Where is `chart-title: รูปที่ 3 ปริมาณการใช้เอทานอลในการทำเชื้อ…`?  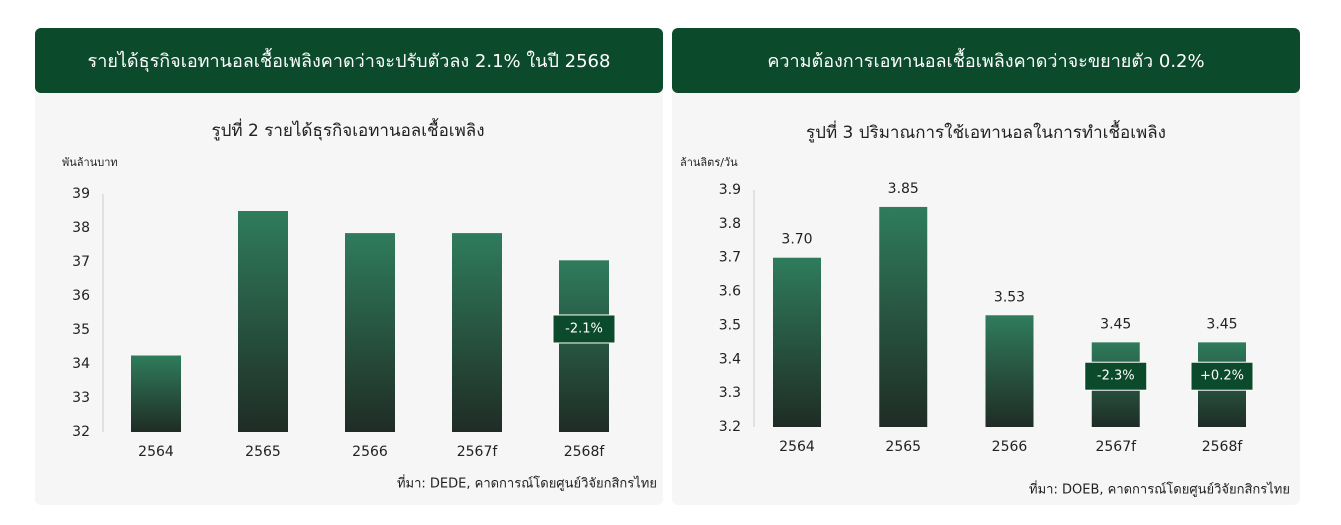 chart-title: รูปที่ 3 ปริมาณการใช้เอทานอลในการทำเชื้อ… is located at coordinates (986, 131).